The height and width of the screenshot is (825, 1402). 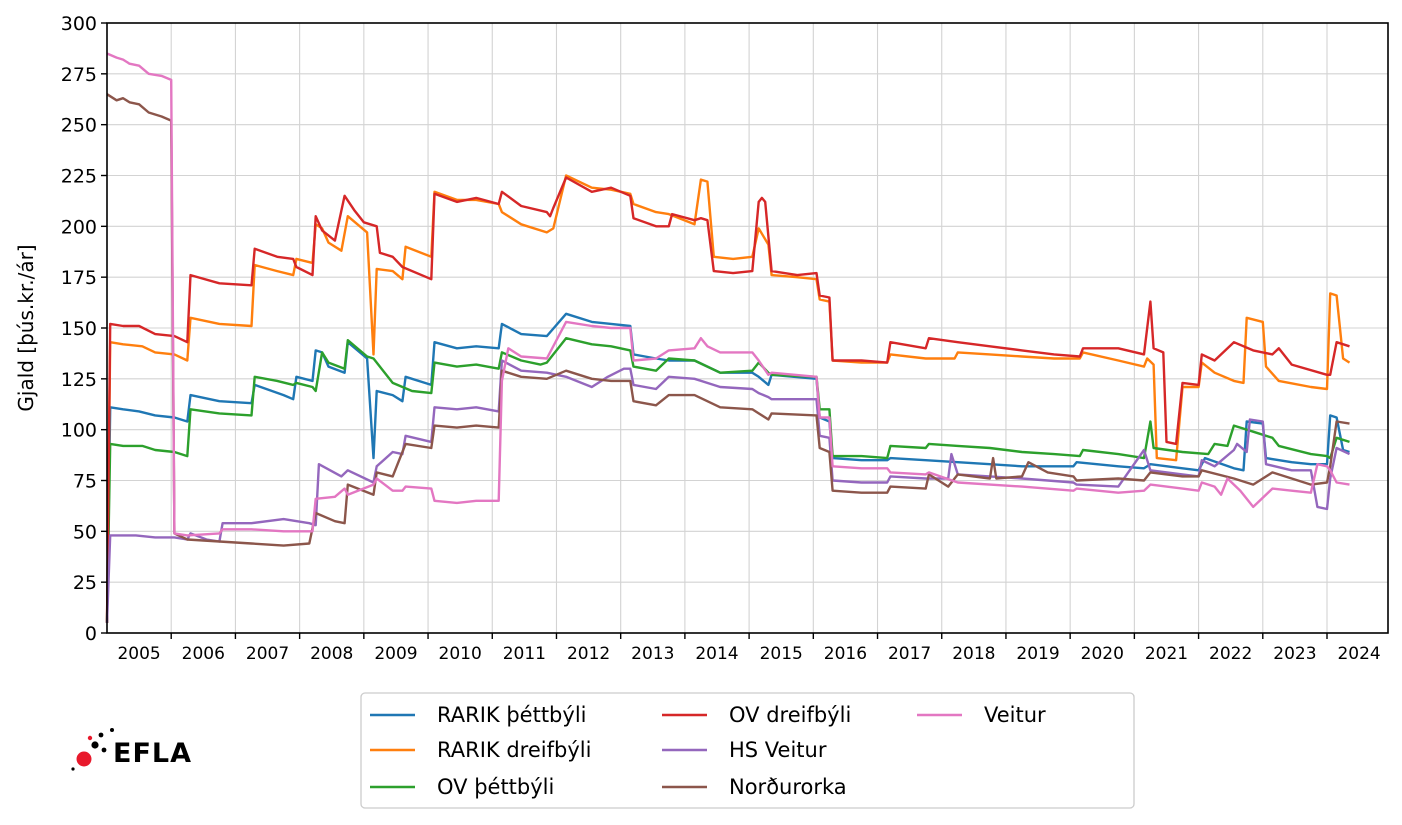 What do you see at coordinates (973, 654) in the screenshot?
I see `x-tick-label: 2018` at bounding box center [973, 654].